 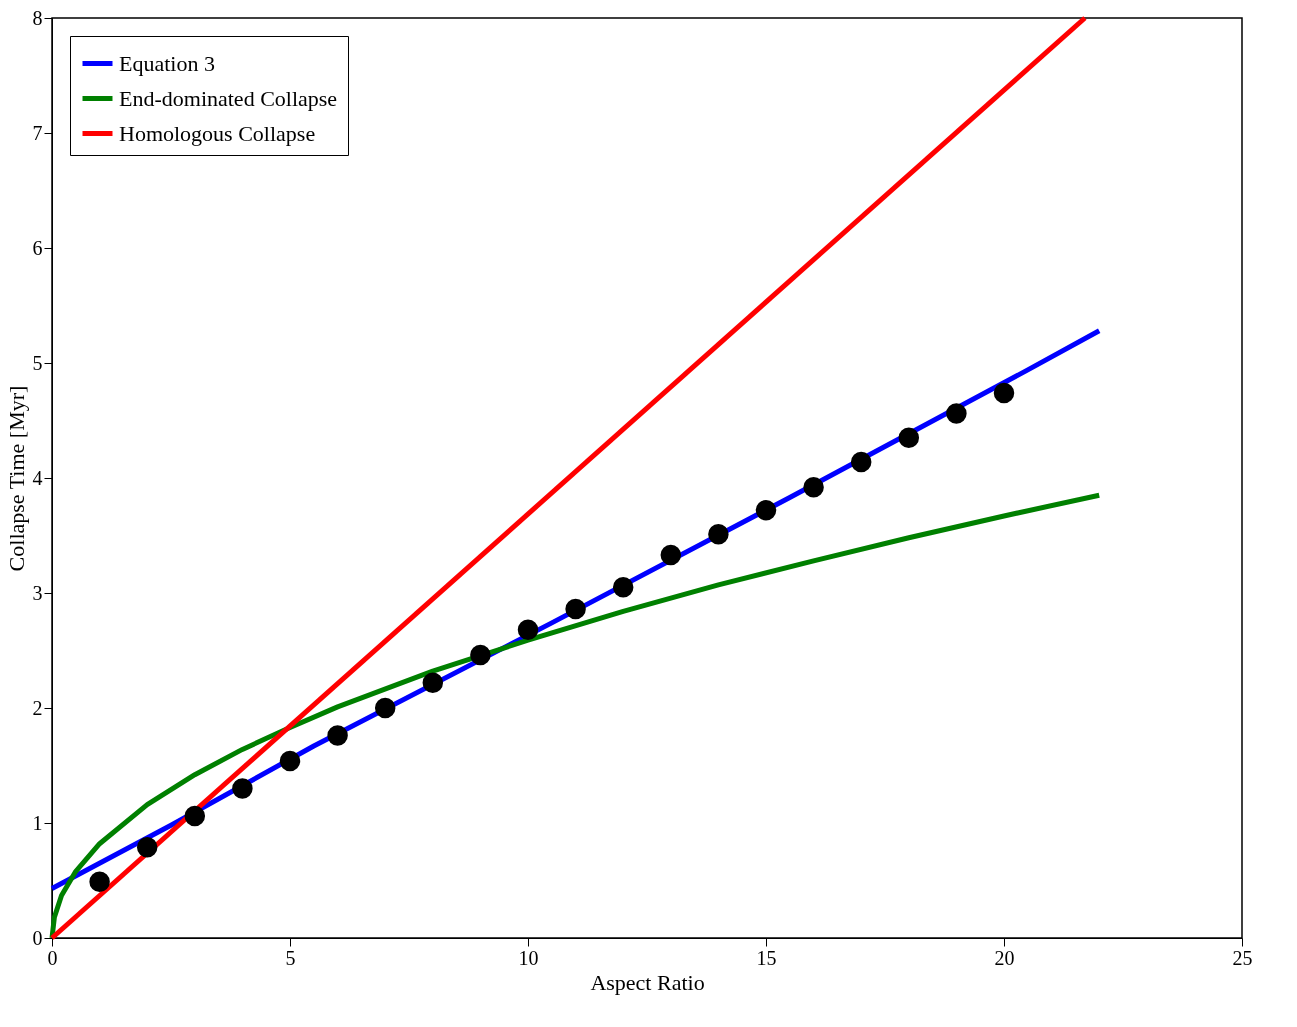 What do you see at coordinates (1004, 957) in the screenshot?
I see `x-tick-label: 20` at bounding box center [1004, 957].